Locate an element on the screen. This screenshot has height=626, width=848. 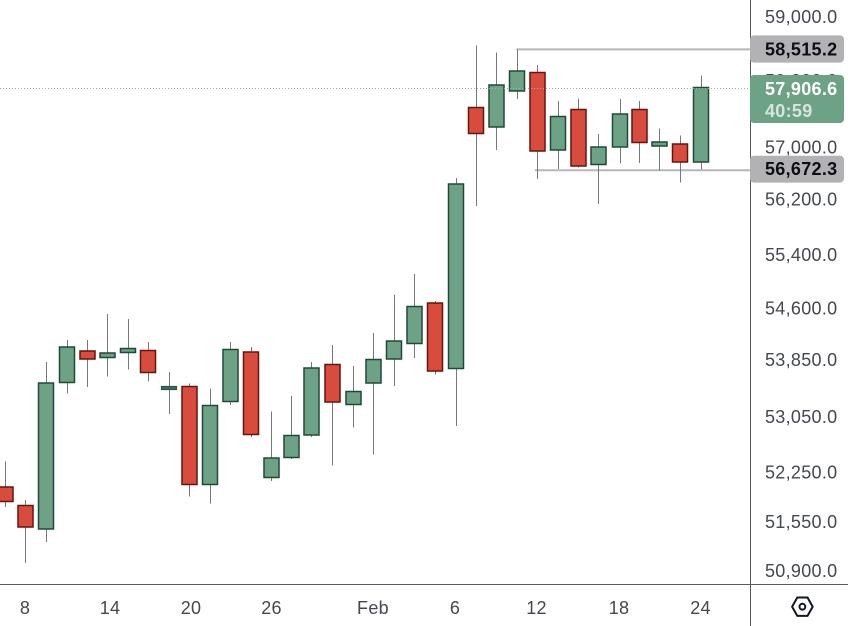
svg-text: 52,250.0 is located at coordinates (801, 473).